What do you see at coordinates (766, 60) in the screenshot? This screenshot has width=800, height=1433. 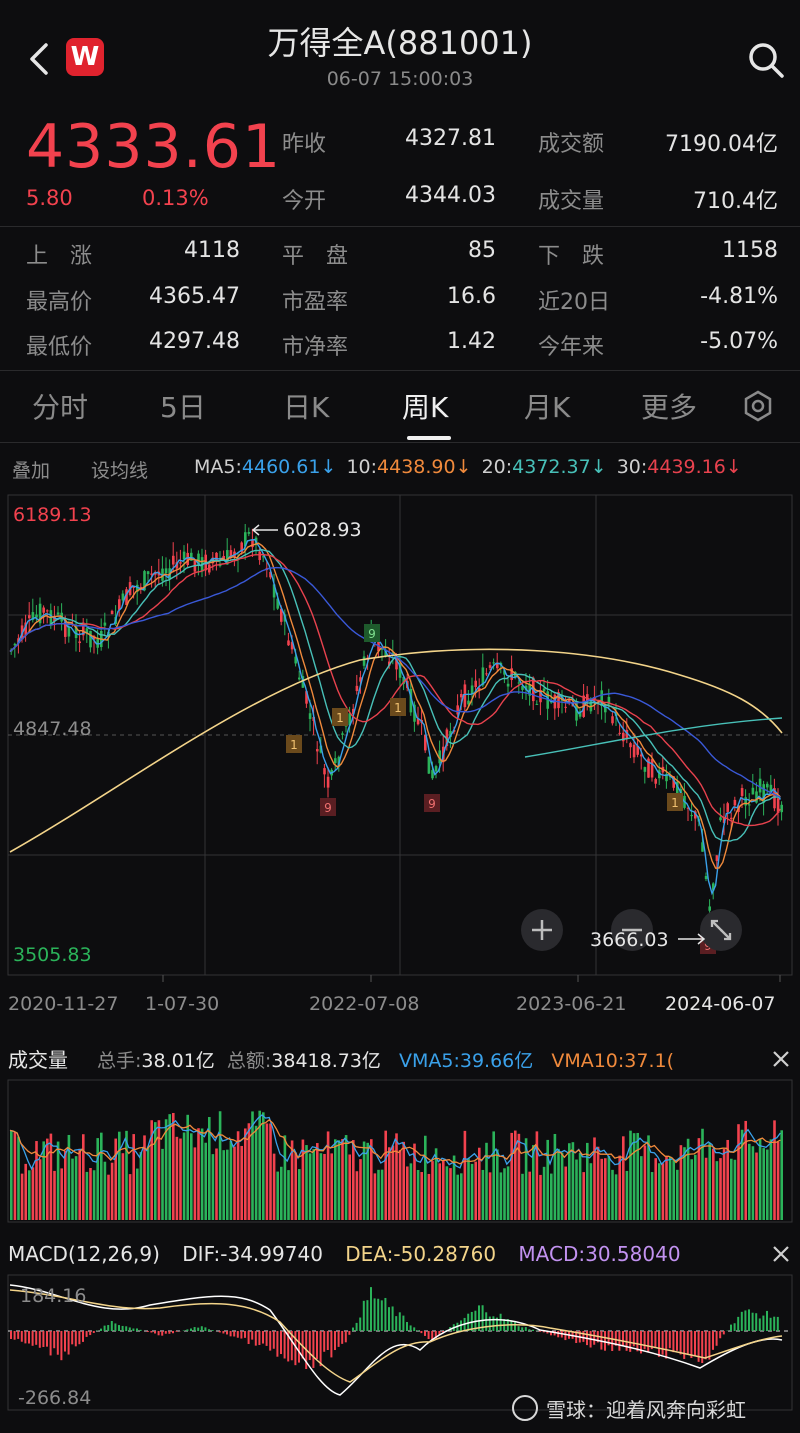 I see `search-icon` at bounding box center [766, 60].